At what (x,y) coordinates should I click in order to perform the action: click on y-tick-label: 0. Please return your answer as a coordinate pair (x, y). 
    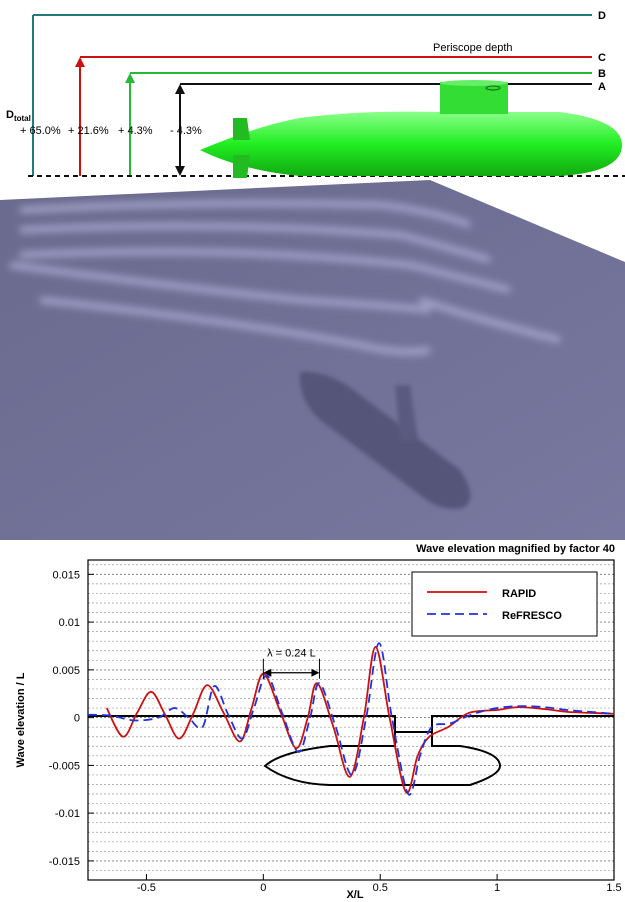
    Looking at the image, I should click on (77, 719).